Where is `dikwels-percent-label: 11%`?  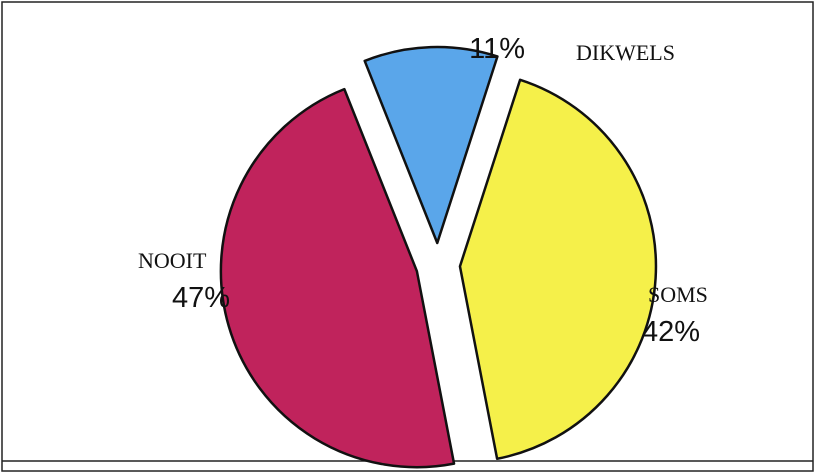 dikwels-percent-label: 11% is located at coordinates (497, 49).